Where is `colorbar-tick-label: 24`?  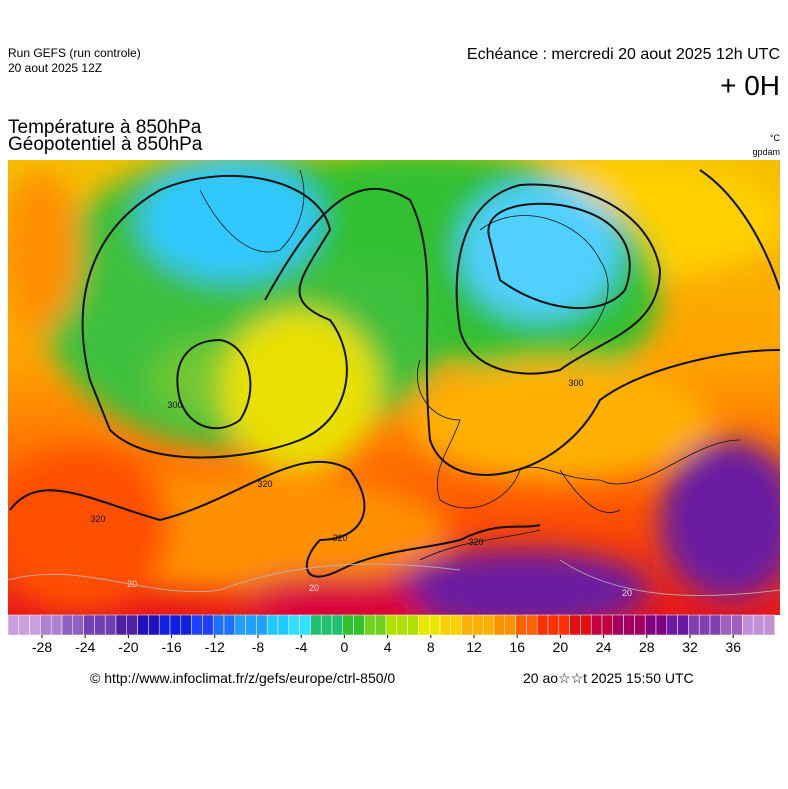 colorbar-tick-label: 24 is located at coordinates (604, 647).